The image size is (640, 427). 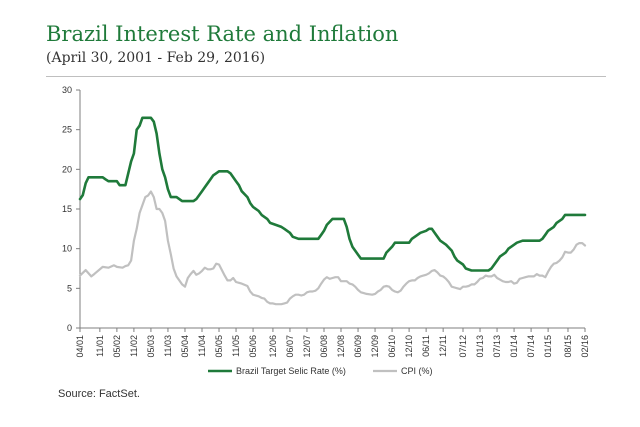 What do you see at coordinates (426, 346) in the screenshot?
I see `x-tick-label: 06/11` at bounding box center [426, 346].